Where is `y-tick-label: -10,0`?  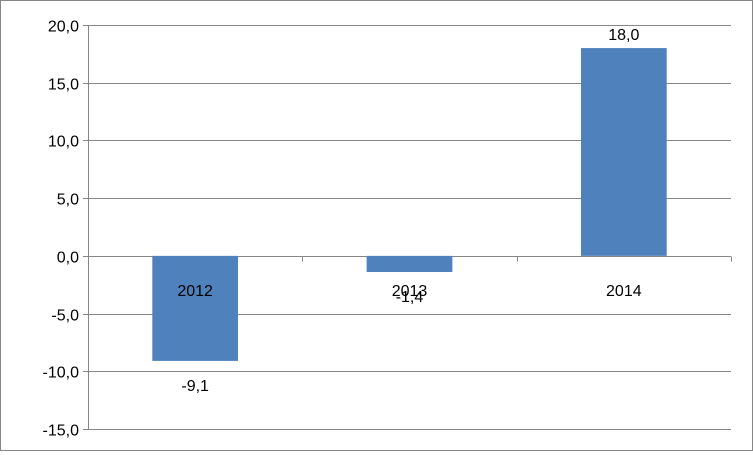
y-tick-label: -10,0 is located at coordinates (61, 373).